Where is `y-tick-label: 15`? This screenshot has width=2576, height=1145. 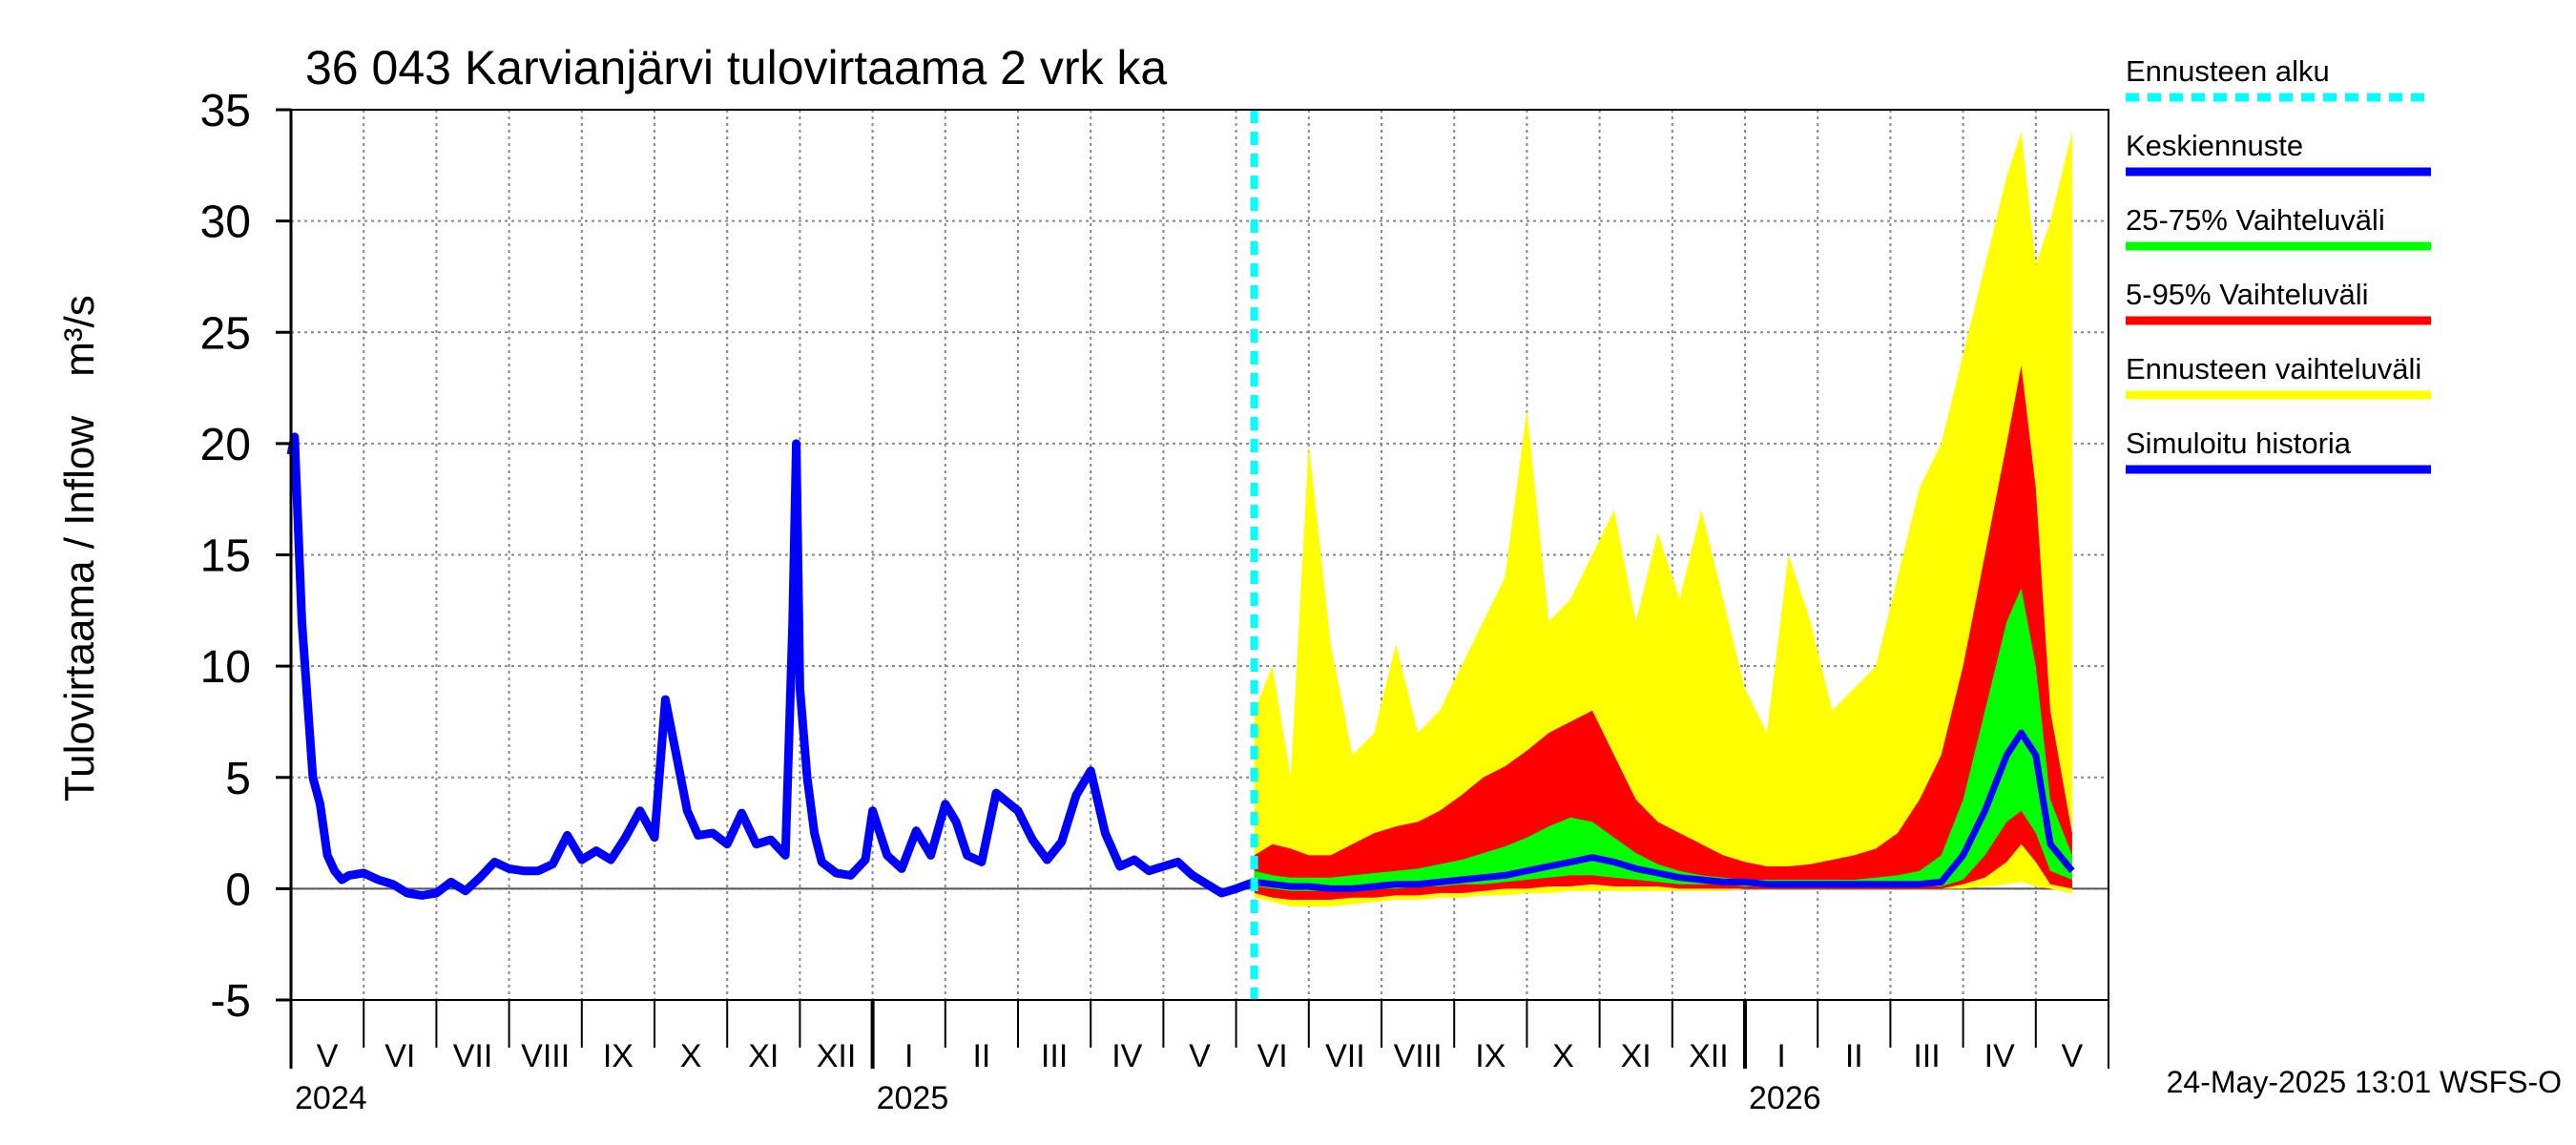
y-tick-label: 15 is located at coordinates (225, 557).